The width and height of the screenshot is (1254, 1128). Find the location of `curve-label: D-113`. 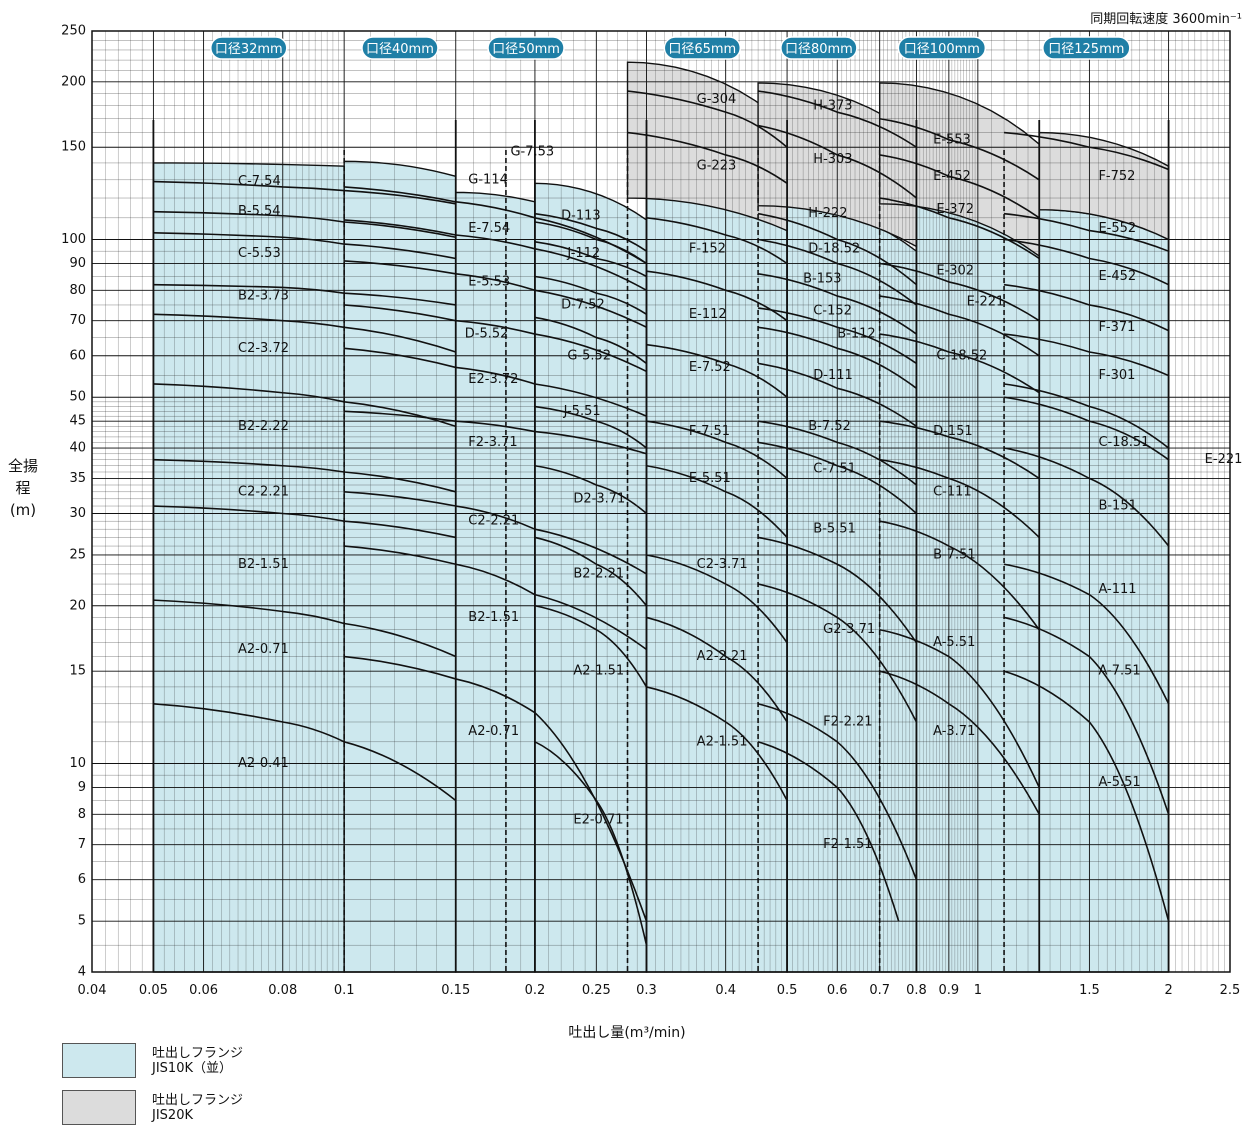

curve-label: D-113 is located at coordinates (581, 215).